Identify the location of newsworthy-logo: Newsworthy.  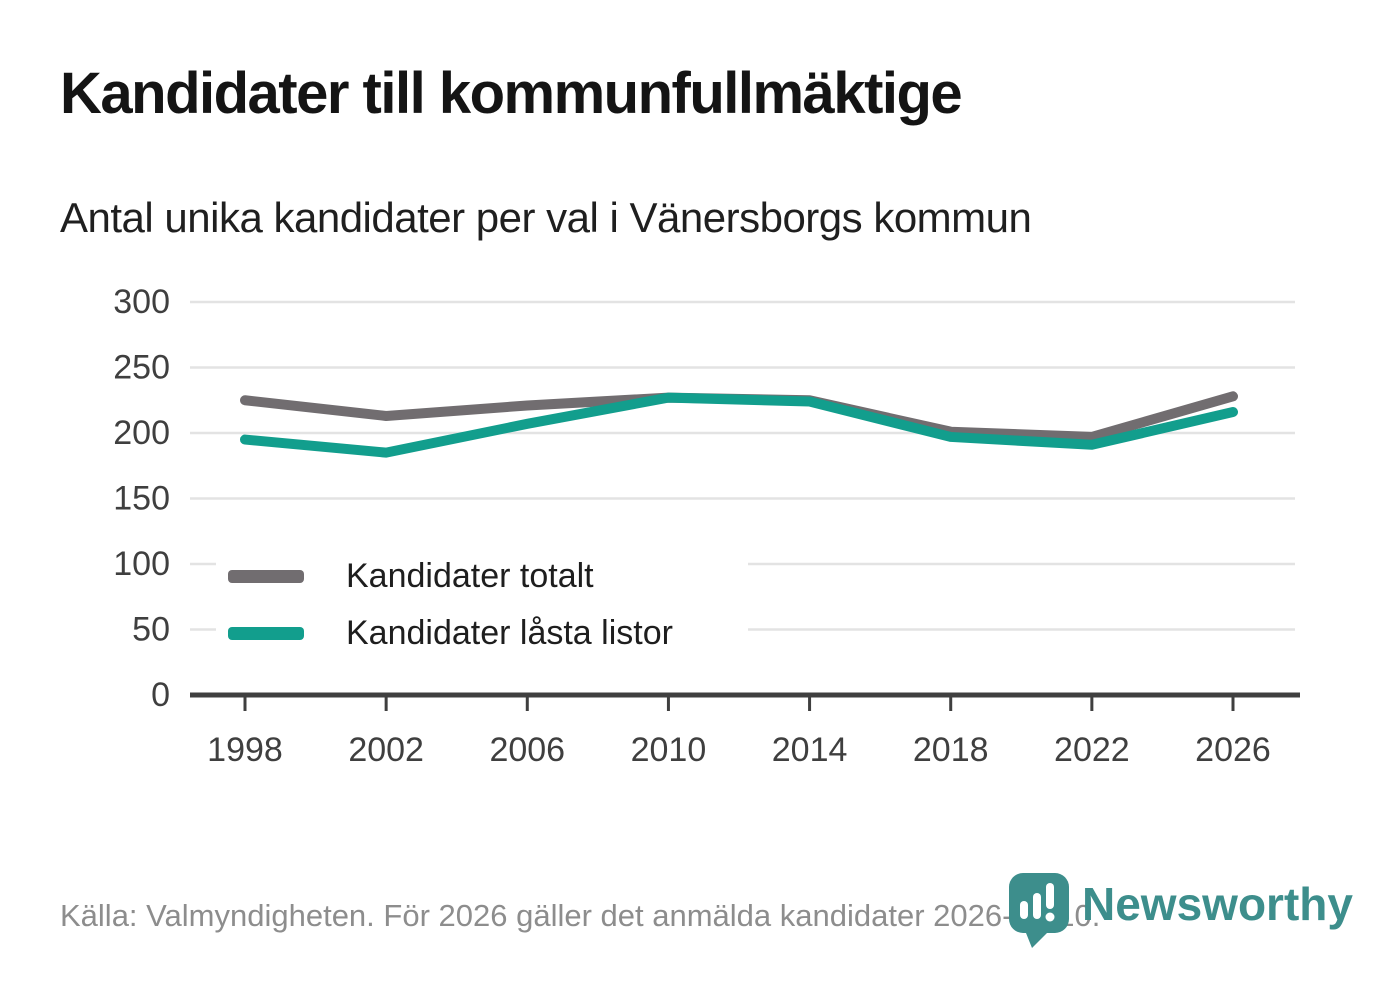
(1180, 910).